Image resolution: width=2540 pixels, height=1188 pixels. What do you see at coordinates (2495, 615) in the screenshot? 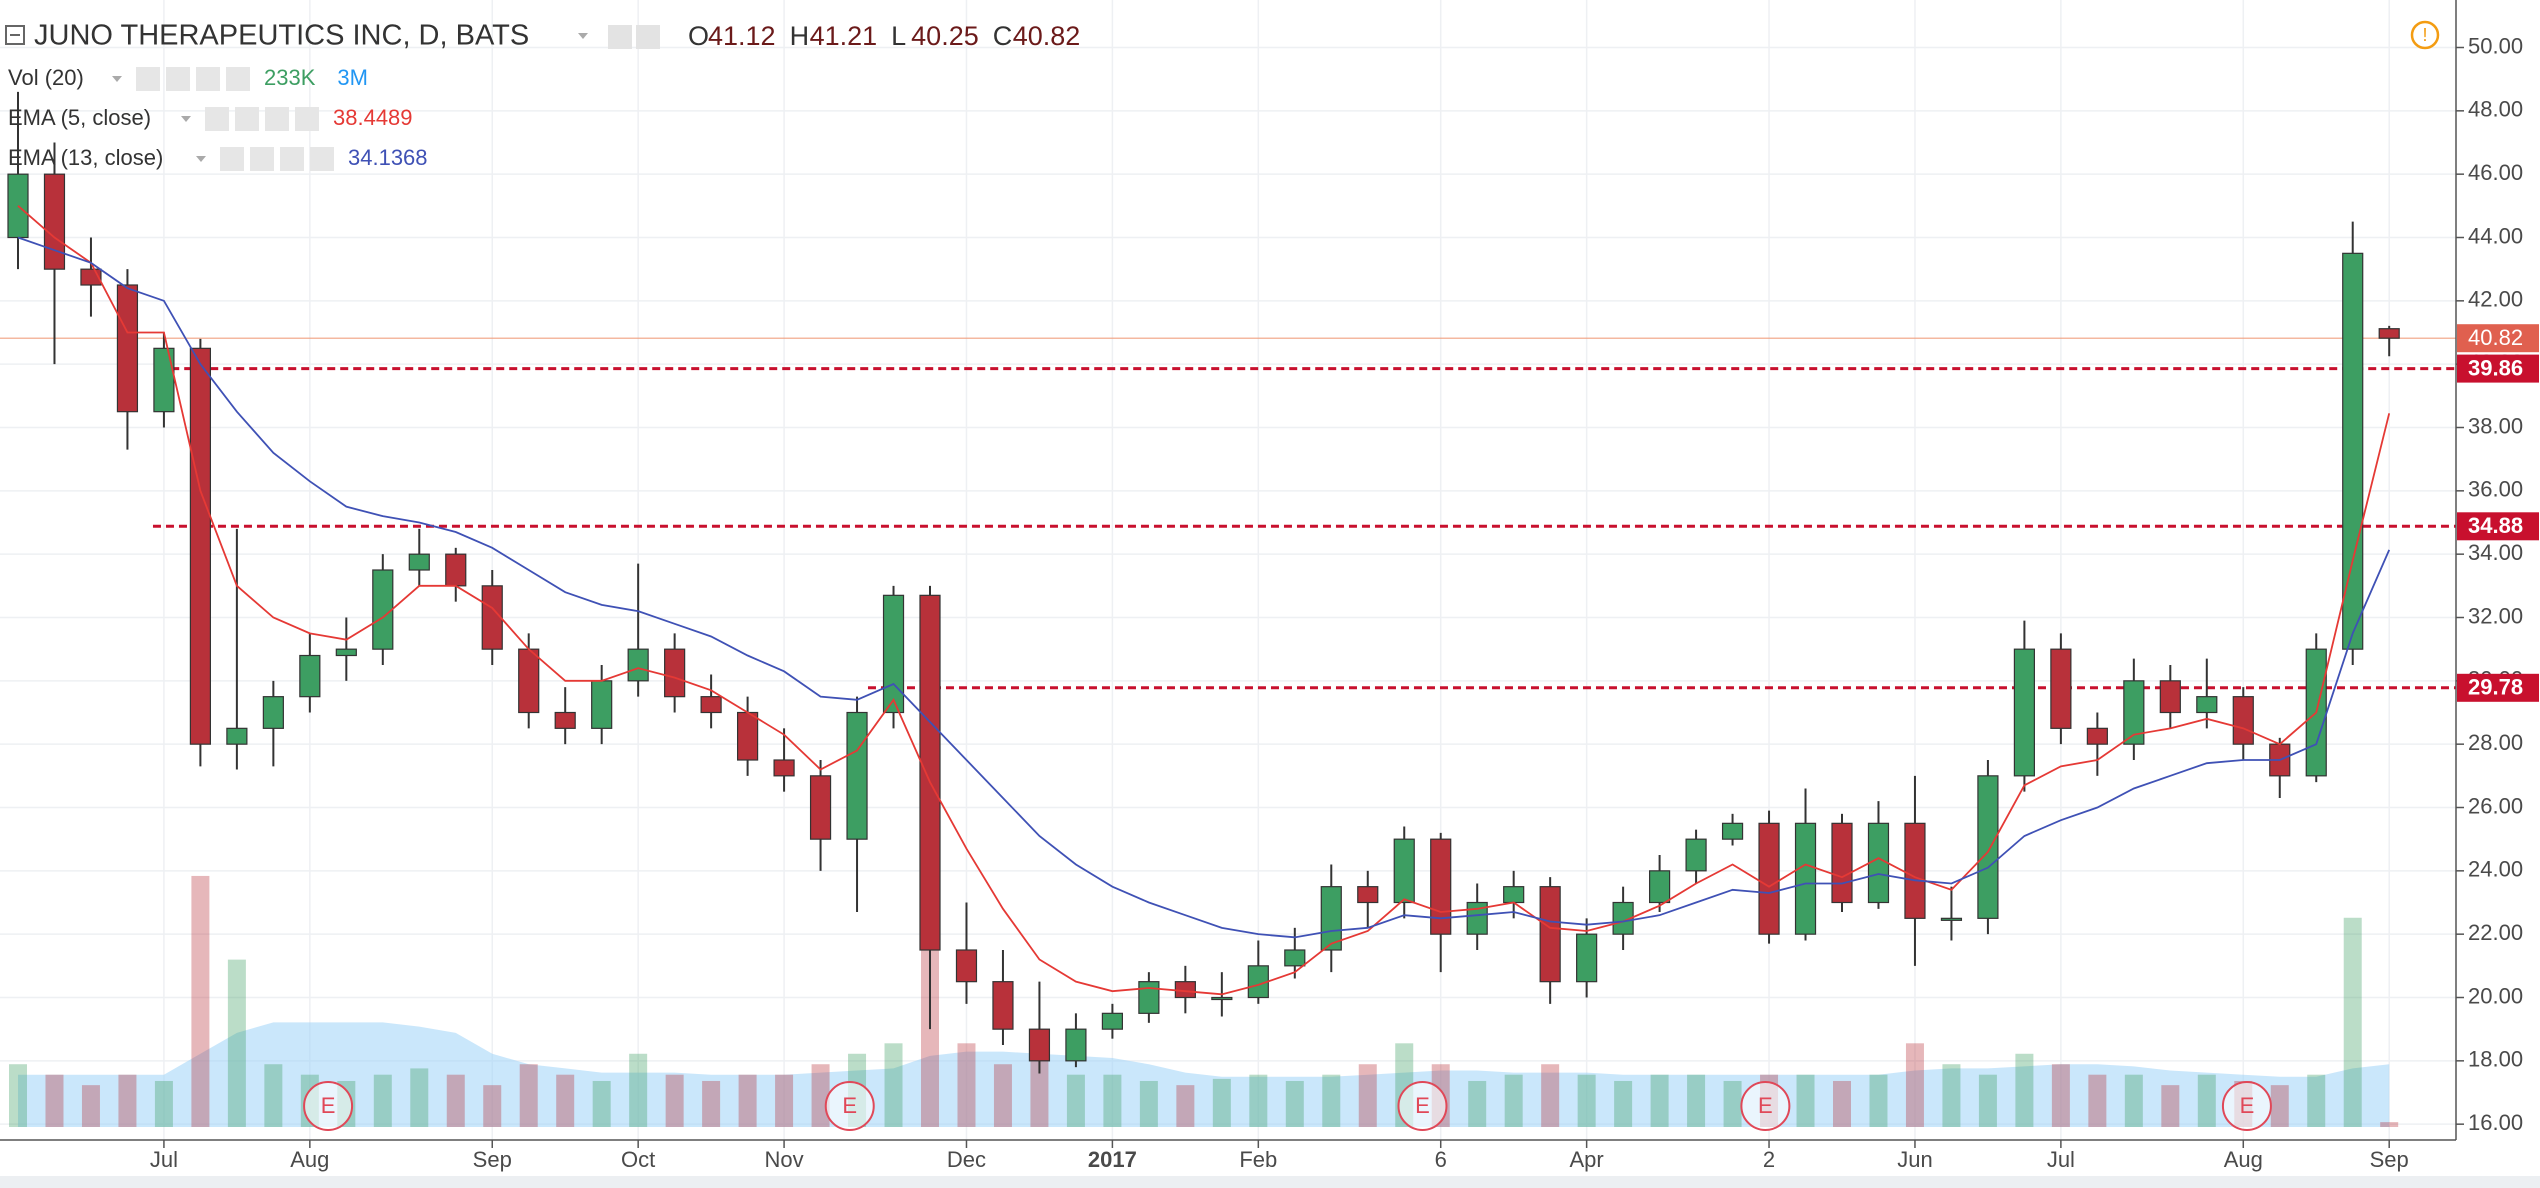
I see `y-tick-label: 32.00` at bounding box center [2495, 615].